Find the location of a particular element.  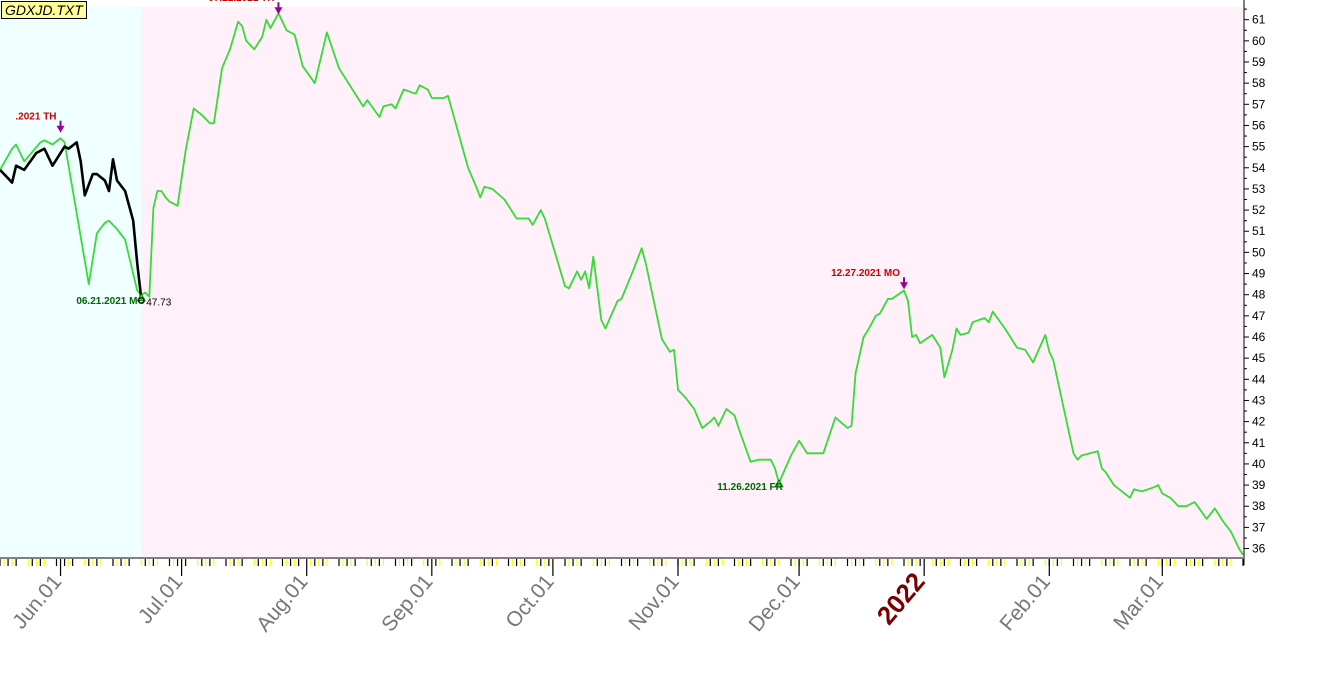

x-tick-label: Aug.01 is located at coordinates (282, 603).